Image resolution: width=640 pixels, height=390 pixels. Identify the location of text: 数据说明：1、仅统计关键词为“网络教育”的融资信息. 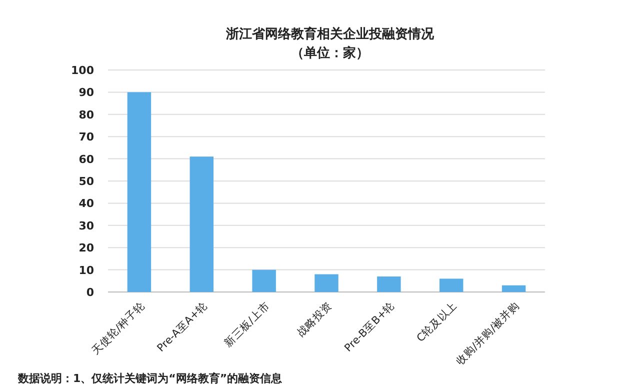
(150, 378).